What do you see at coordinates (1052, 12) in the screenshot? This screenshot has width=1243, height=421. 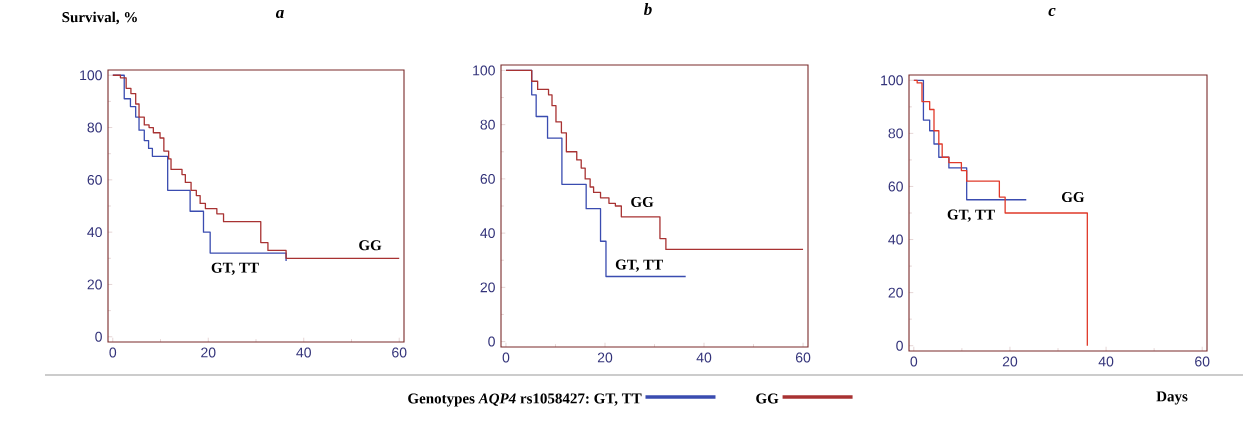 I see `chart-title: c` at bounding box center [1052, 12].